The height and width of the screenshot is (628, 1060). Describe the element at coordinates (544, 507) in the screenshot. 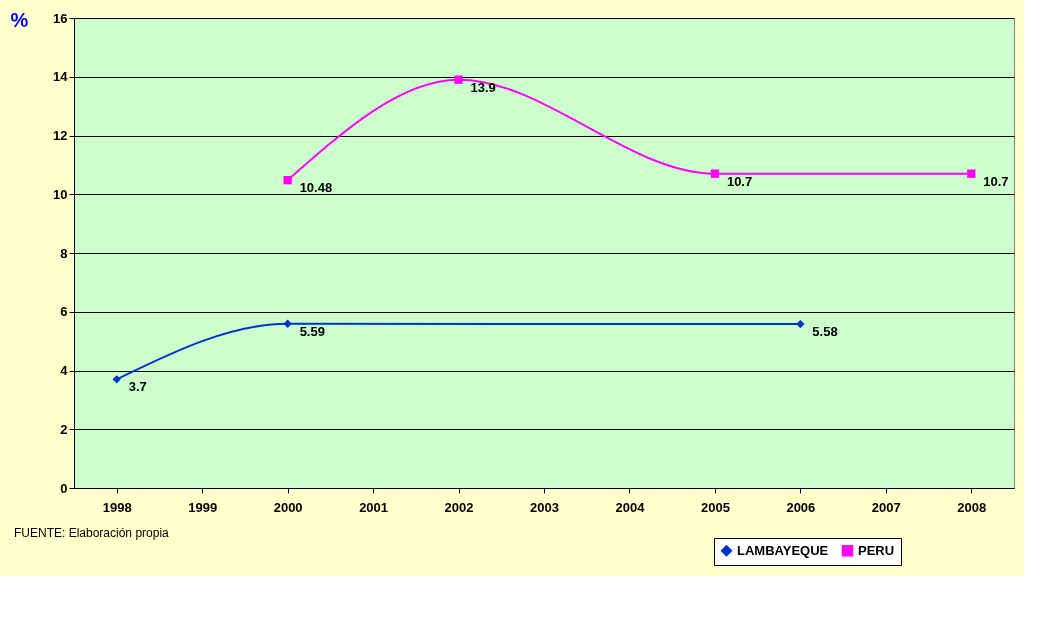

I see `x-tick-label: 2003` at that location.